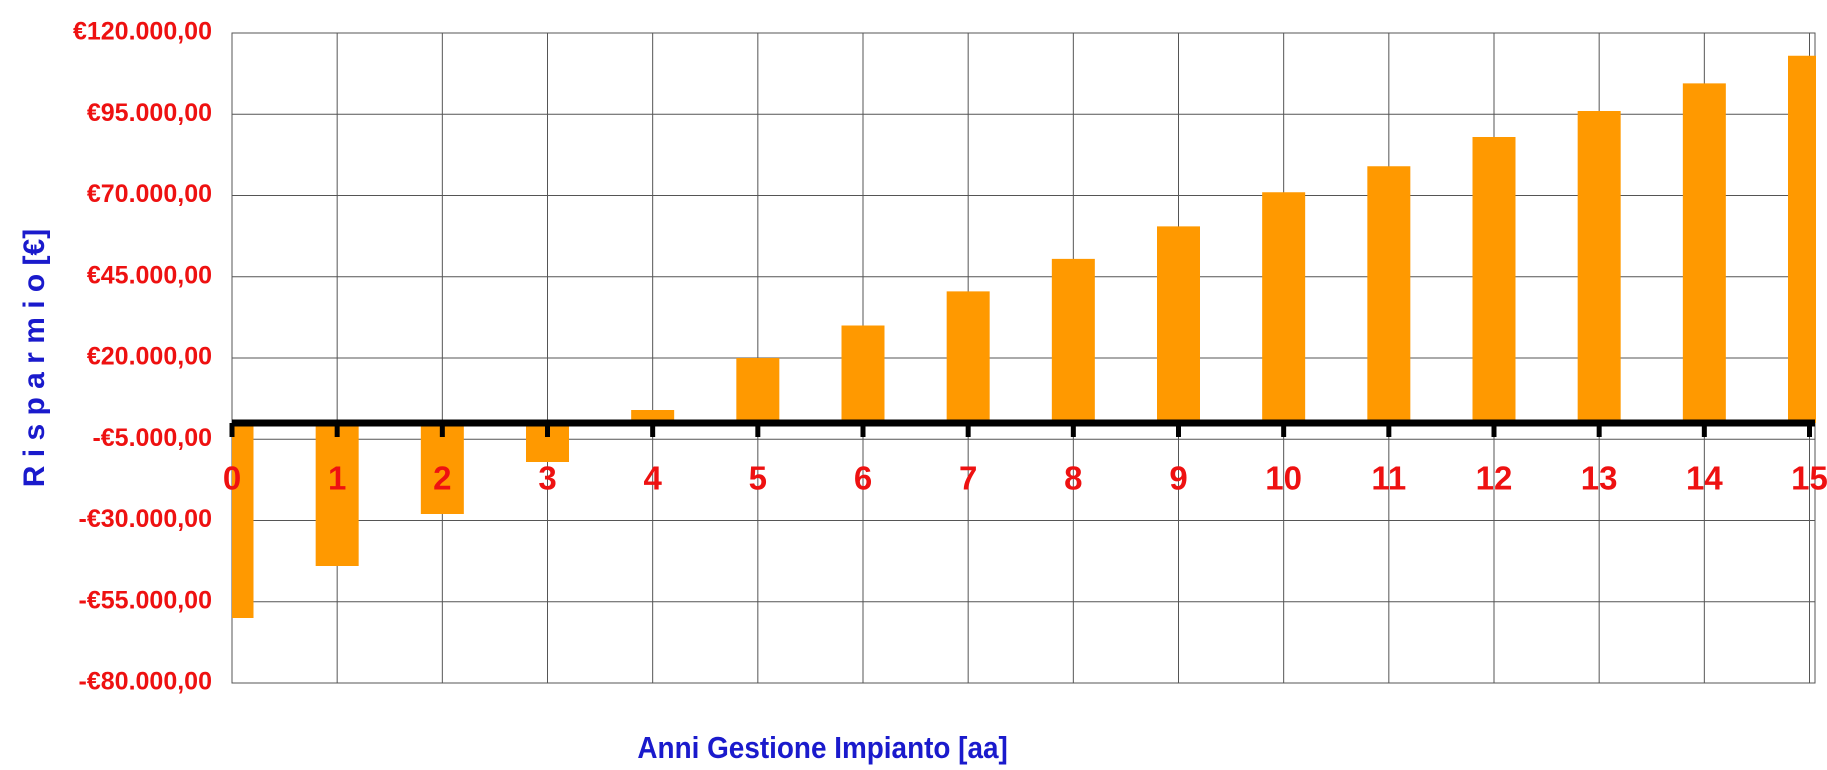 The image size is (1827, 770). What do you see at coordinates (1073, 478) in the screenshot?
I see `x-tick-label: 8` at bounding box center [1073, 478].